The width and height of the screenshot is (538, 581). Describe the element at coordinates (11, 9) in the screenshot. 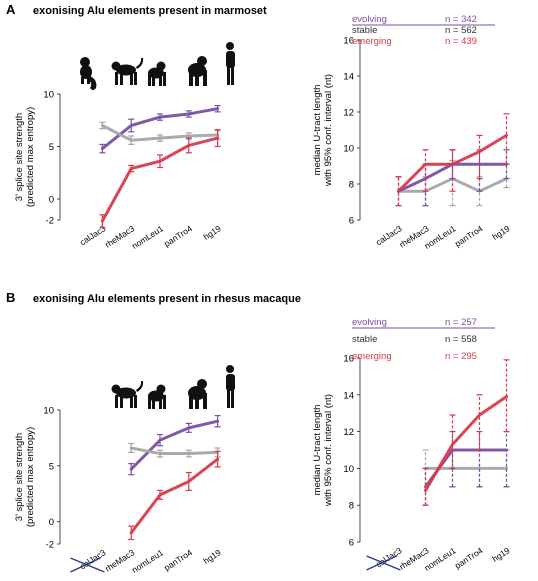

I see `panel-a-letter: A` at that location.